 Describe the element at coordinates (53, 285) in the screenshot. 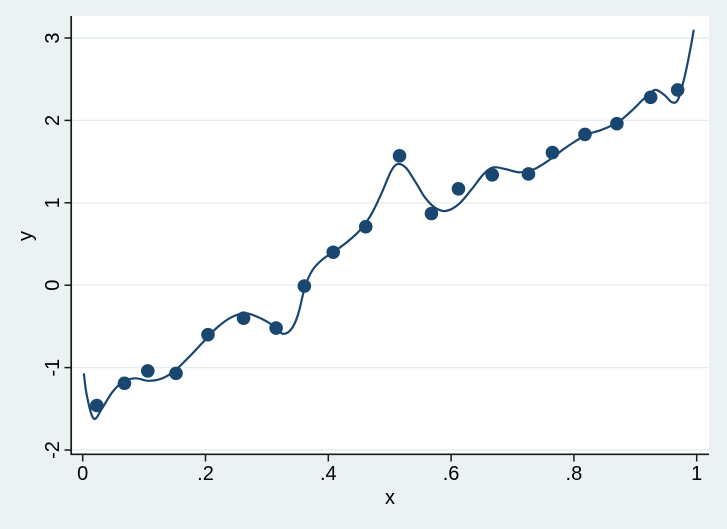

I see `y-tick-label: 0` at that location.